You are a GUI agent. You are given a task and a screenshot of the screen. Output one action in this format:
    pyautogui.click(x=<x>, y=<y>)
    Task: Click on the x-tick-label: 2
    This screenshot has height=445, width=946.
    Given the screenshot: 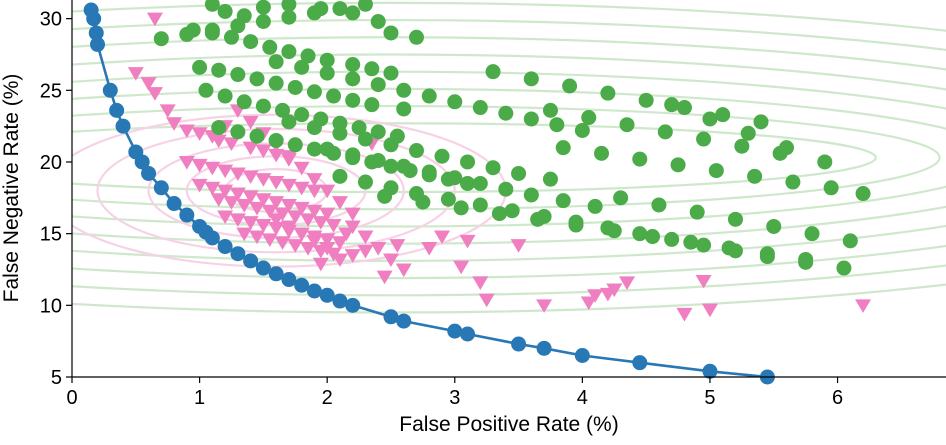 What is the action you would take?
    pyautogui.click(x=327, y=398)
    